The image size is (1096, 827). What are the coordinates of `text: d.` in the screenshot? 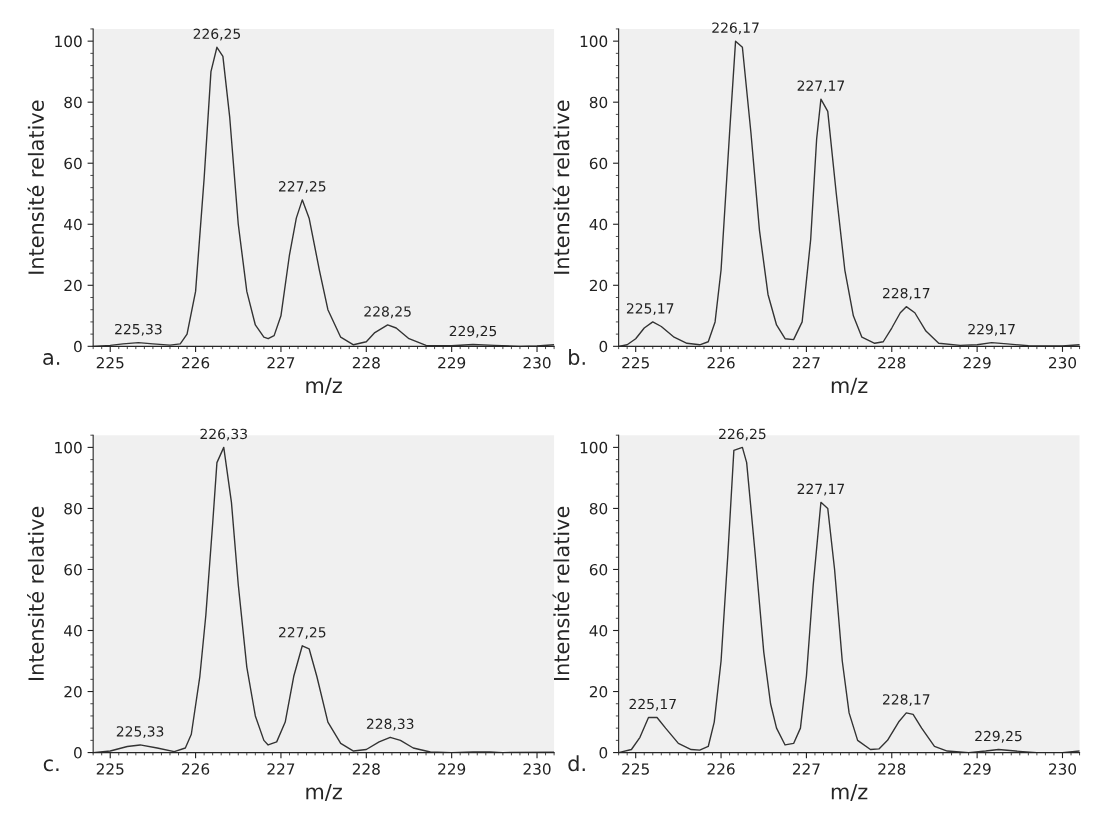 It's located at (576, 763).